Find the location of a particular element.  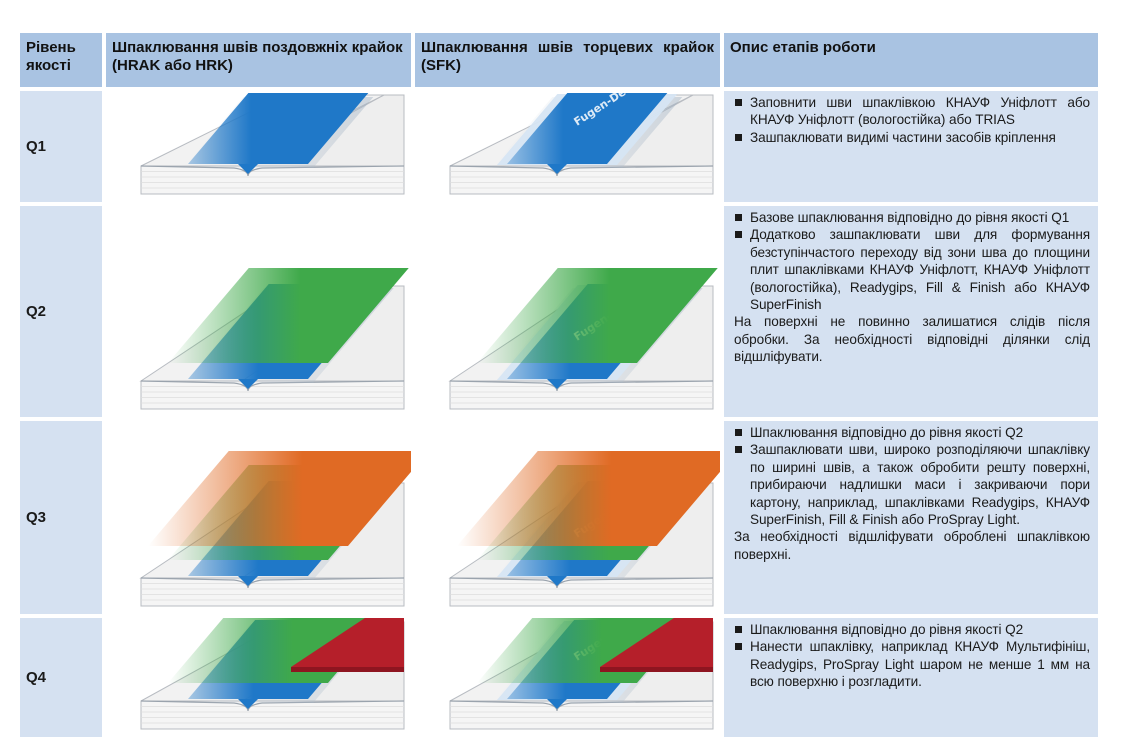

header-level: Рівень якості is located at coordinates (61, 60).